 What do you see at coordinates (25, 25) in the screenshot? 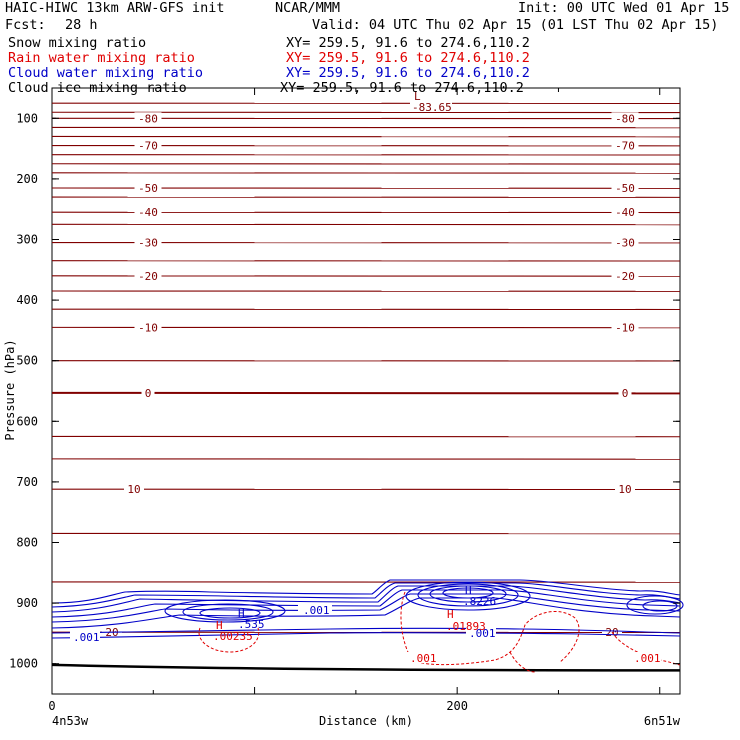
I see `fcst-label: Fcst:` at bounding box center [25, 25].